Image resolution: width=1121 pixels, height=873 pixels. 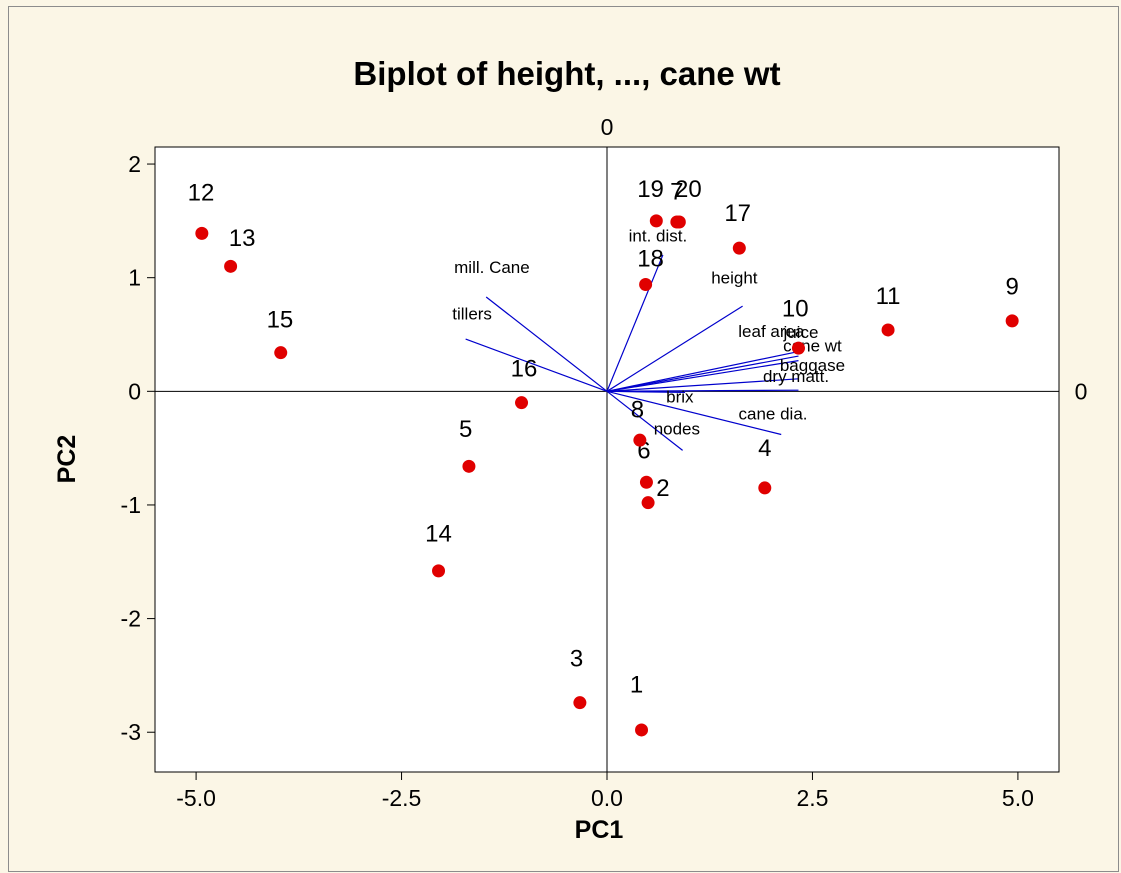 What do you see at coordinates (812, 346) in the screenshot?
I see `vector-label-cane-wt: cane wt` at bounding box center [812, 346].